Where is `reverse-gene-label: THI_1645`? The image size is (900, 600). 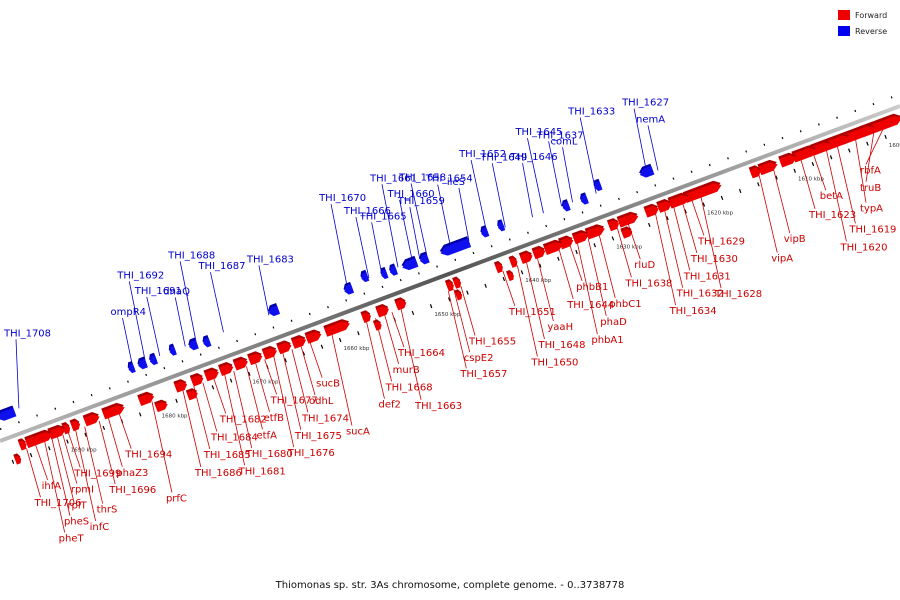
reverse-gene-label: THI_1645 is located at coordinates (538, 132).